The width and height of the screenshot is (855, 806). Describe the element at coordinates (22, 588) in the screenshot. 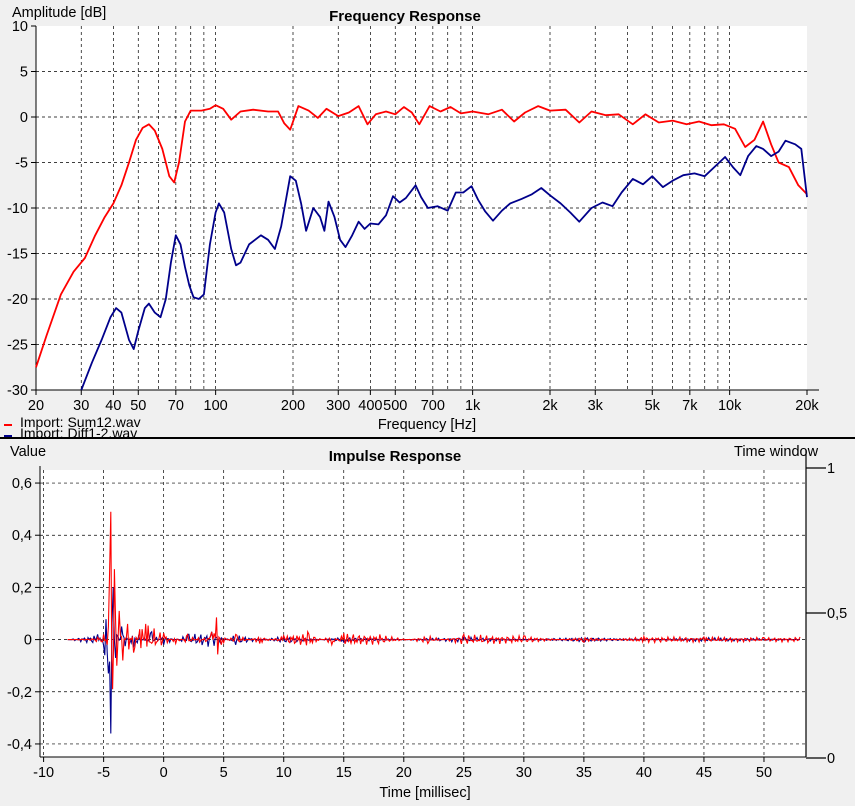

I see `y-tick-label: 0,2` at that location.